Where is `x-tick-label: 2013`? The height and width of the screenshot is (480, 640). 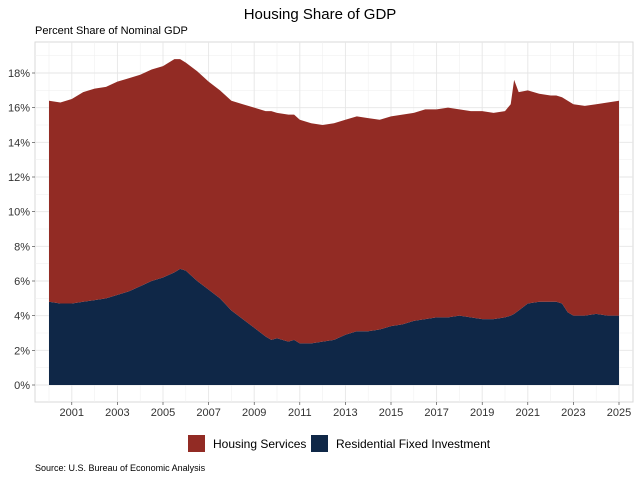 x-tick-label: 2013 is located at coordinates (345, 413).